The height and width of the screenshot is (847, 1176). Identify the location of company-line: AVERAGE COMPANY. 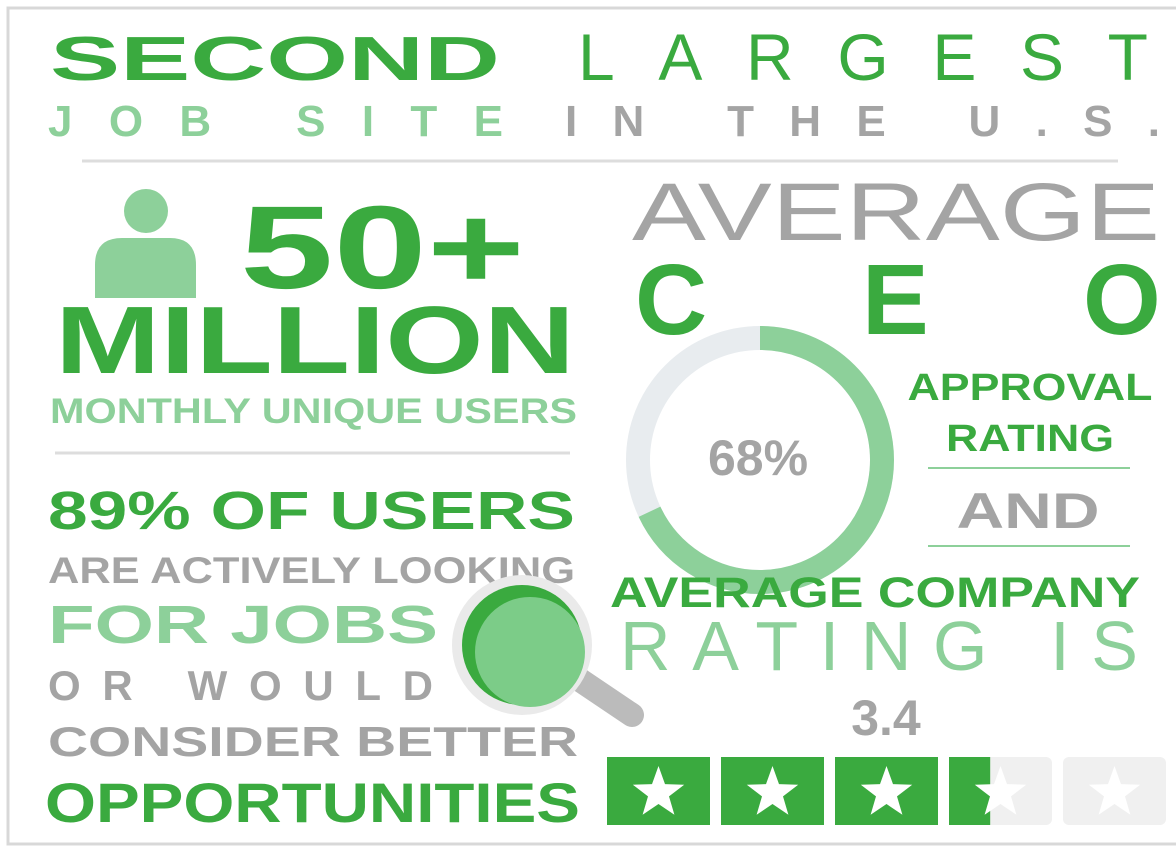
(875, 593).